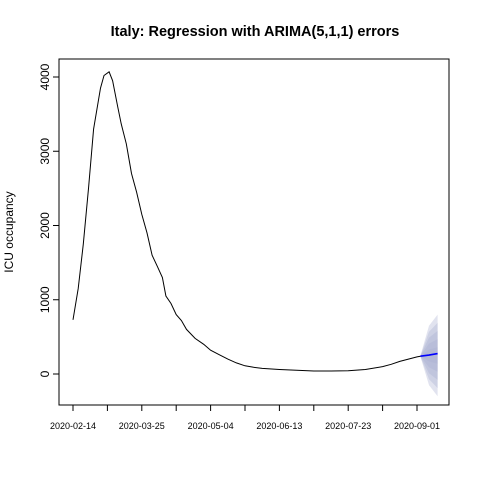 This screenshot has height=480, width=480. Describe the element at coordinates (45, 151) in the screenshot. I see `y-tick-label: 3000` at that location.